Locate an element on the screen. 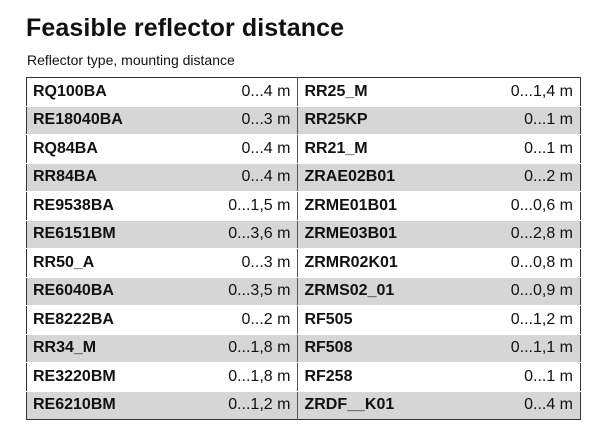 This screenshot has height=442, width=600. right-reflector-type: ZRMR02K01 is located at coordinates (375, 263).